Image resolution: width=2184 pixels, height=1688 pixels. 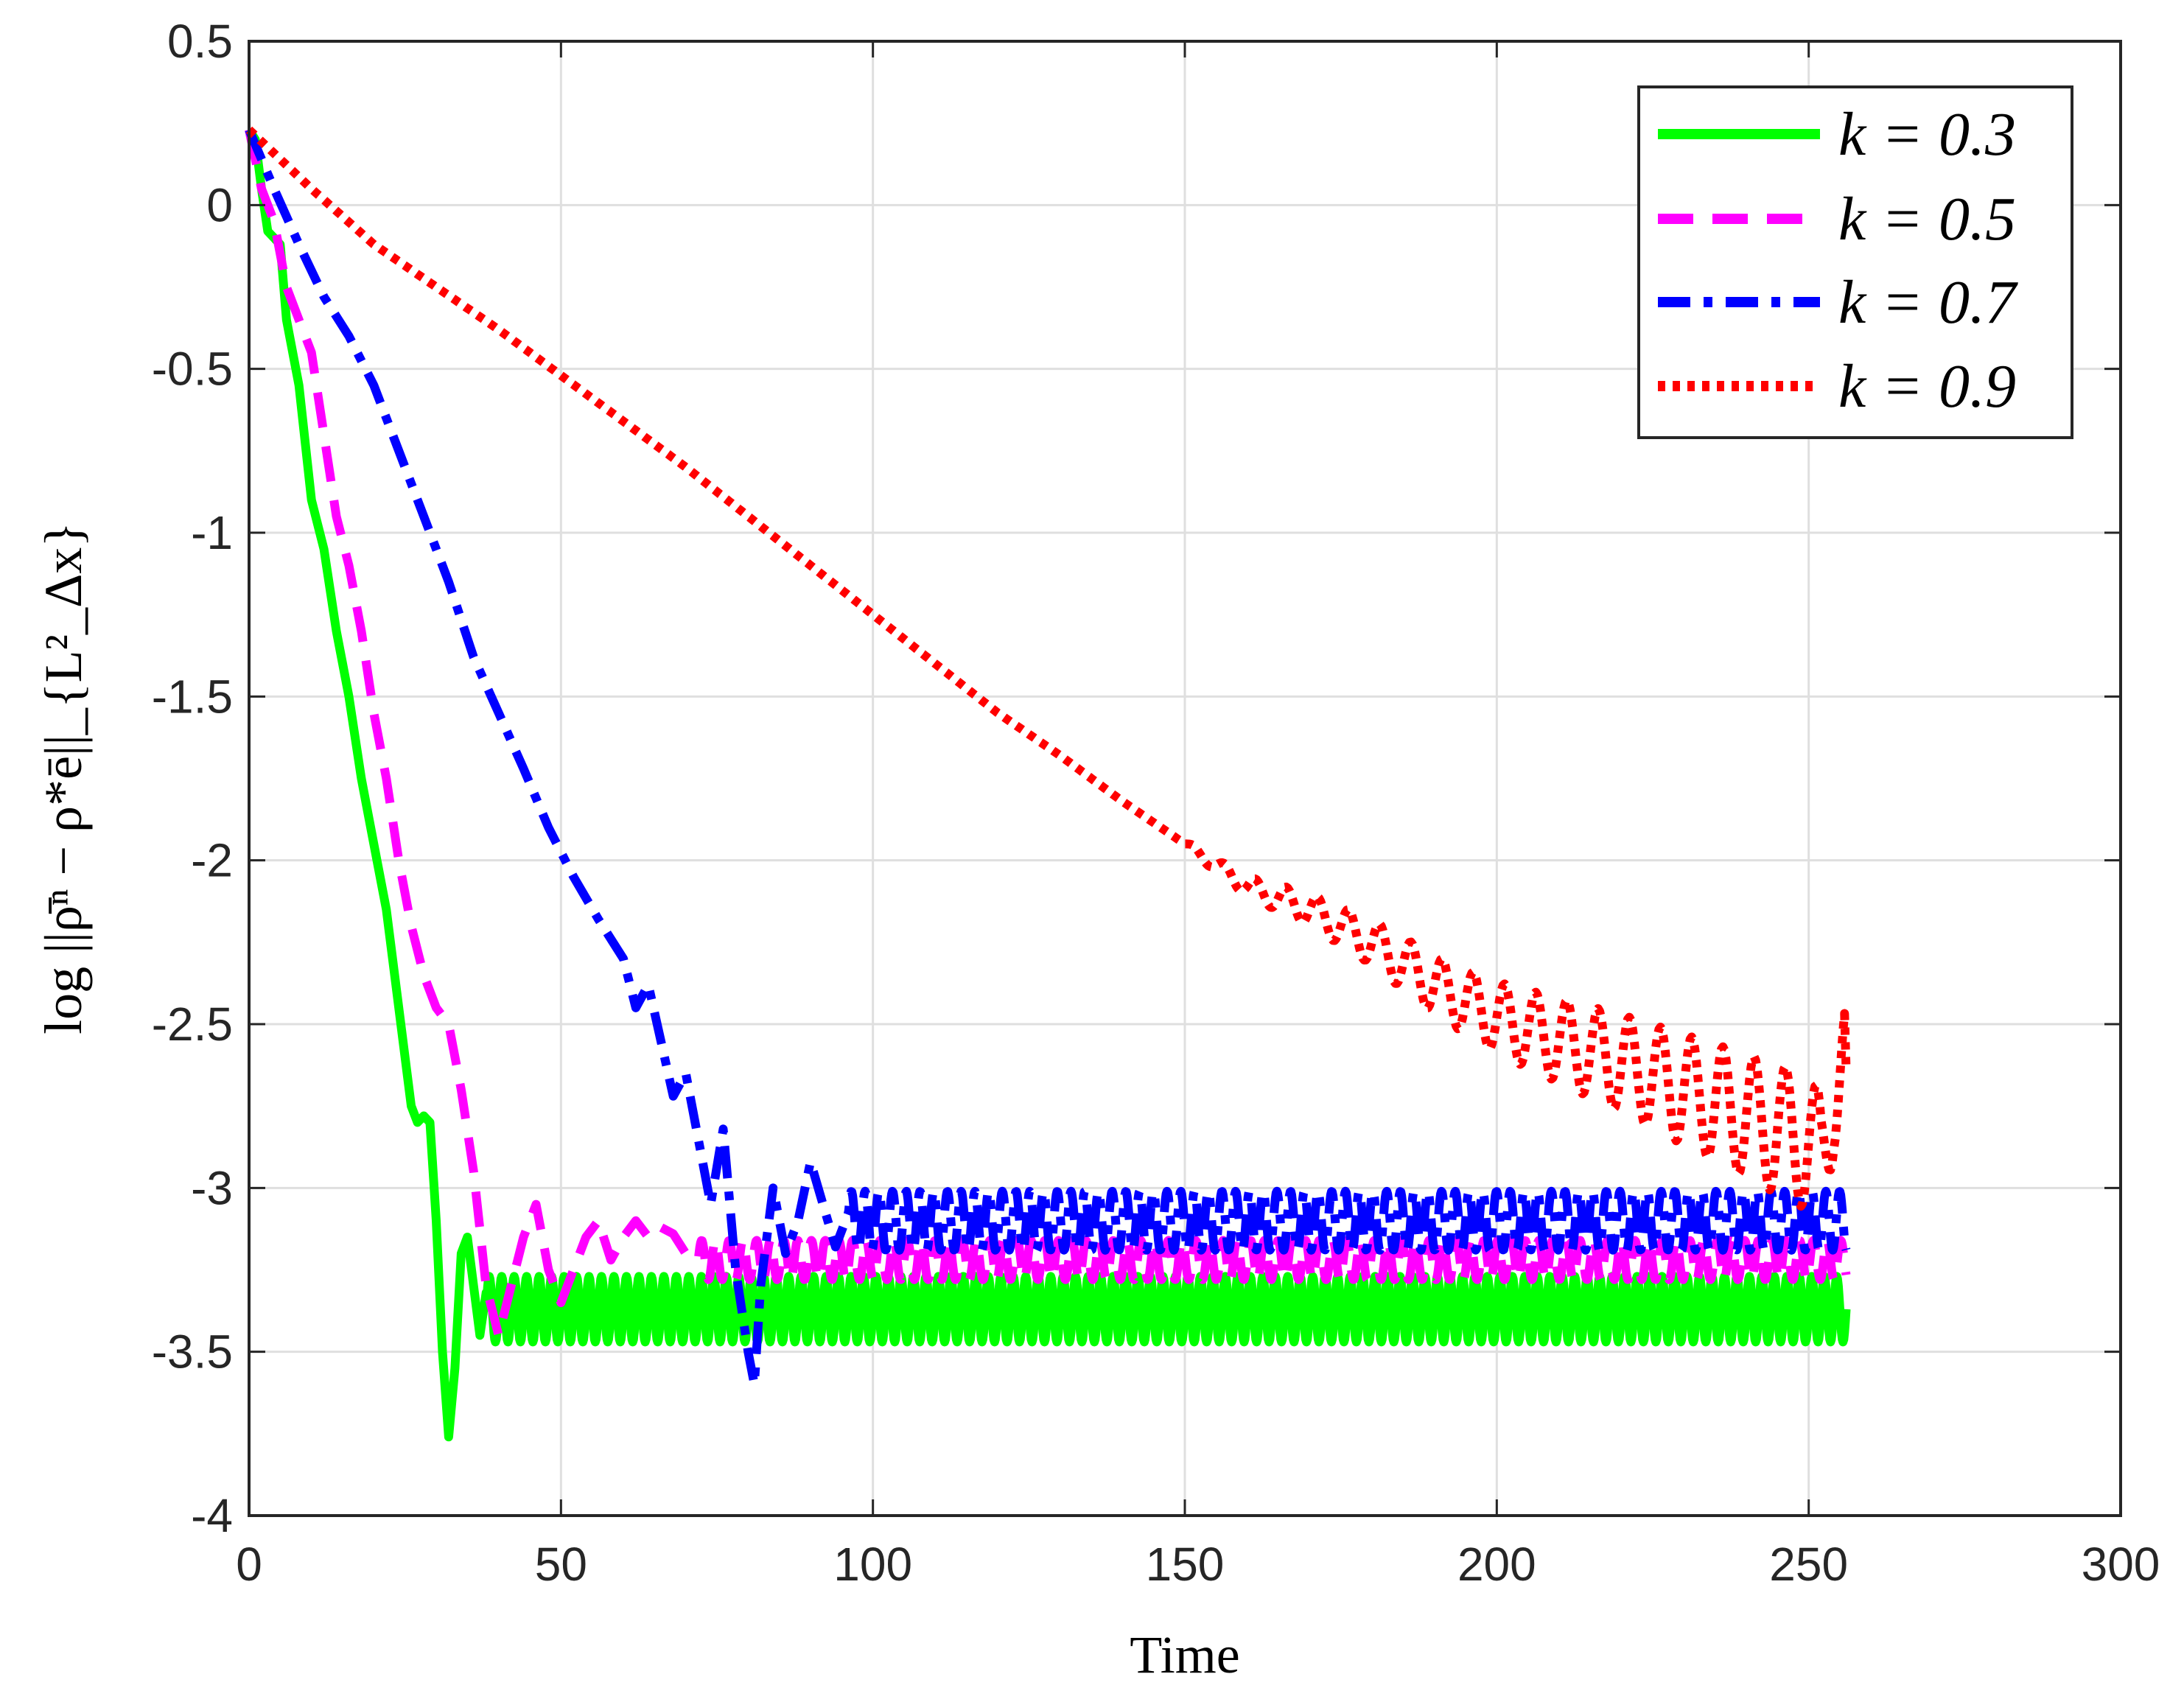 I want to click on y-tick-label: -0.5, so click(x=192, y=369).